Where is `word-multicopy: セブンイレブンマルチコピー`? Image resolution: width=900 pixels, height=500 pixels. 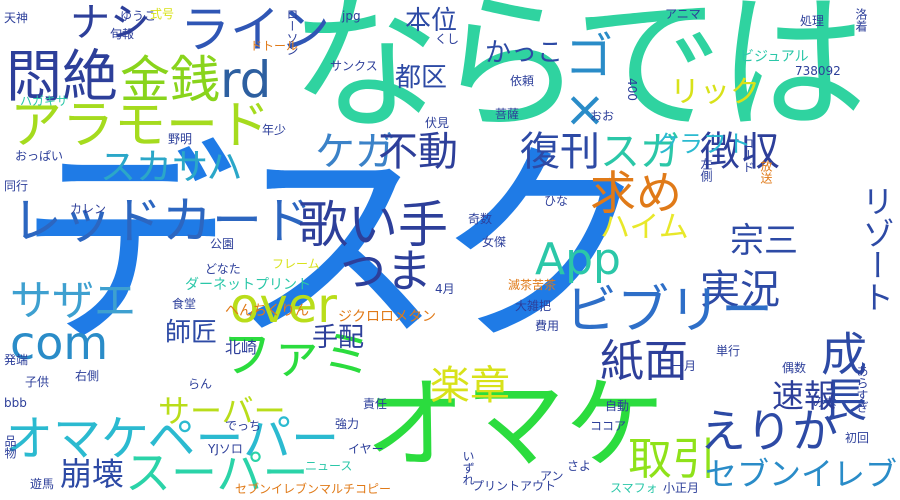
word-multicopy: セブンイレブンマルチコピー is located at coordinates (313, 489).